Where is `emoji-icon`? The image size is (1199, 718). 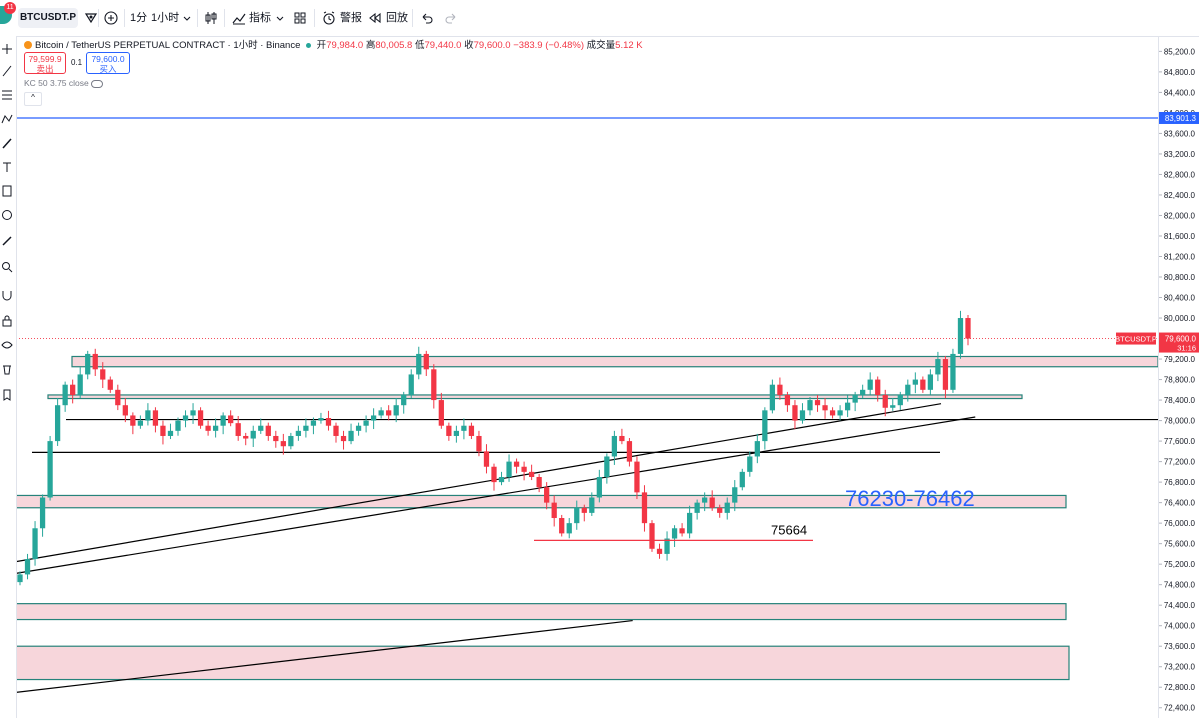
emoji-icon is located at coordinates (7, 215).